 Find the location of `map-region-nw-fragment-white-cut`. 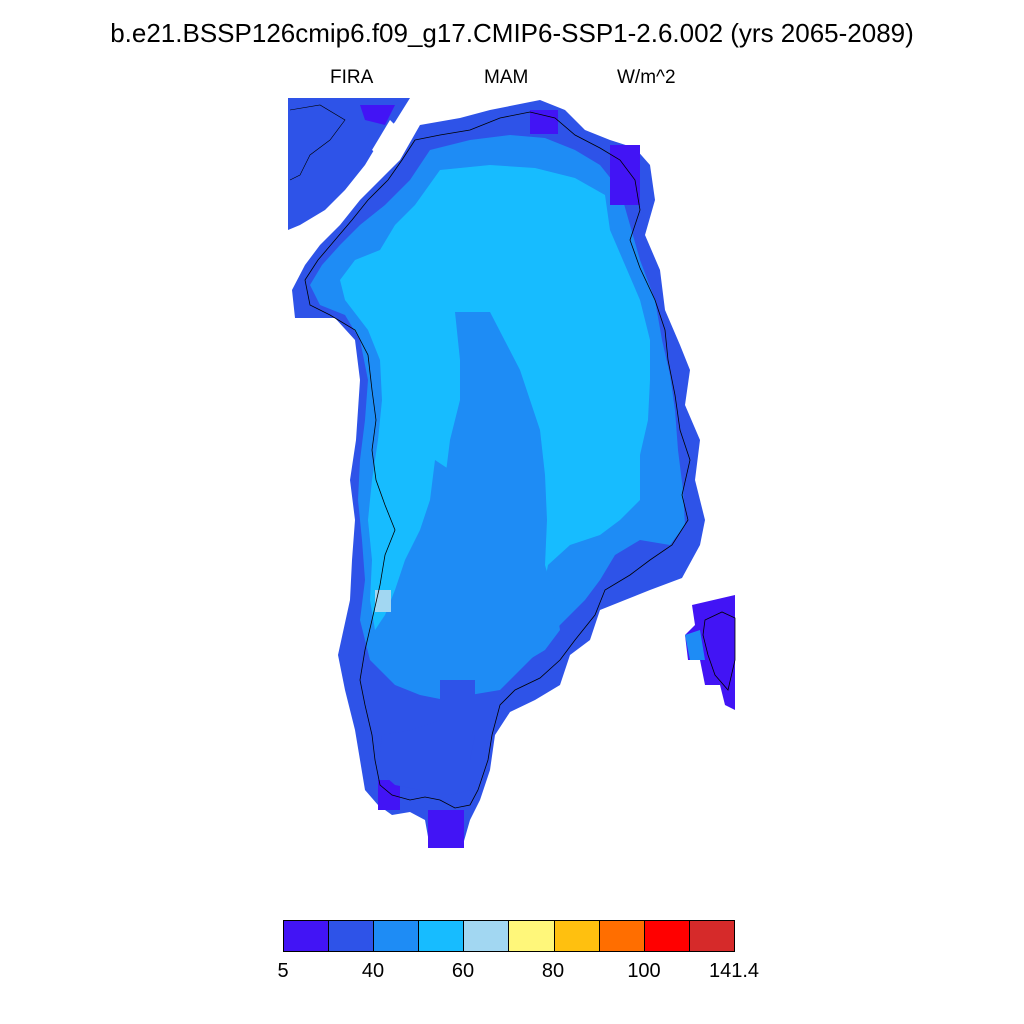

map-region-nw-fragment-white-cut is located at coordinates (387, 140).